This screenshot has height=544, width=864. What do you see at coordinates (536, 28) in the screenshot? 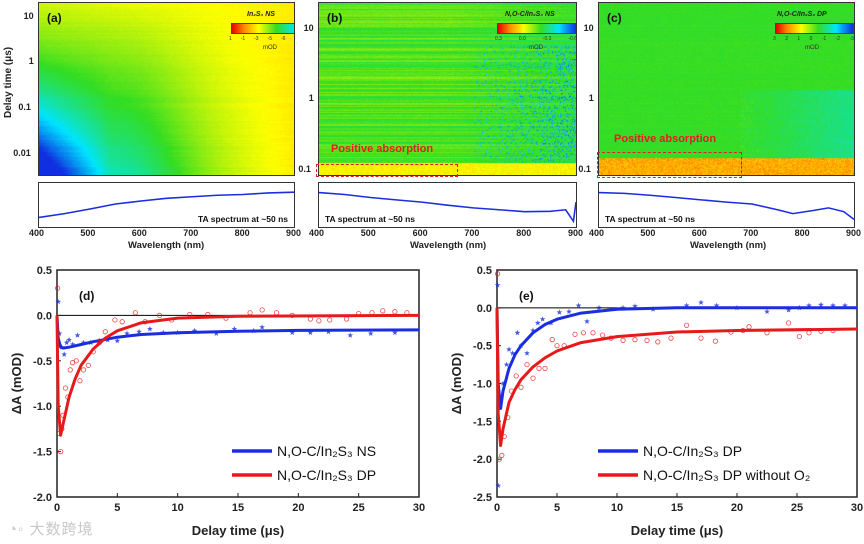
I see `colorbar-b` at bounding box center [536, 28].